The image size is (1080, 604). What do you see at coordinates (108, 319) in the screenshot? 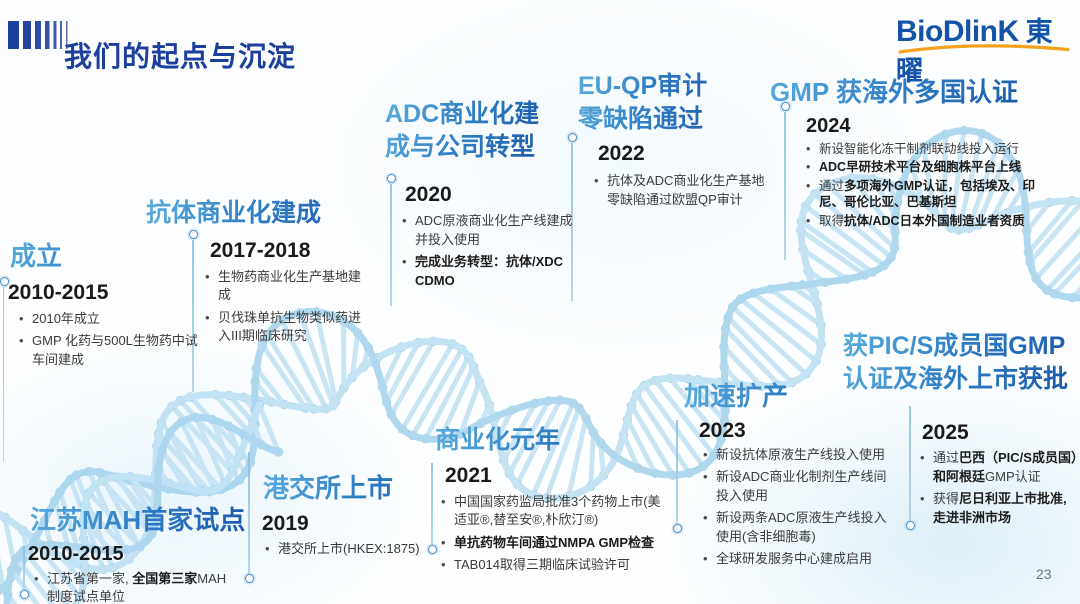
I see `bullet-item: 2010年成立` at bounding box center [108, 319].